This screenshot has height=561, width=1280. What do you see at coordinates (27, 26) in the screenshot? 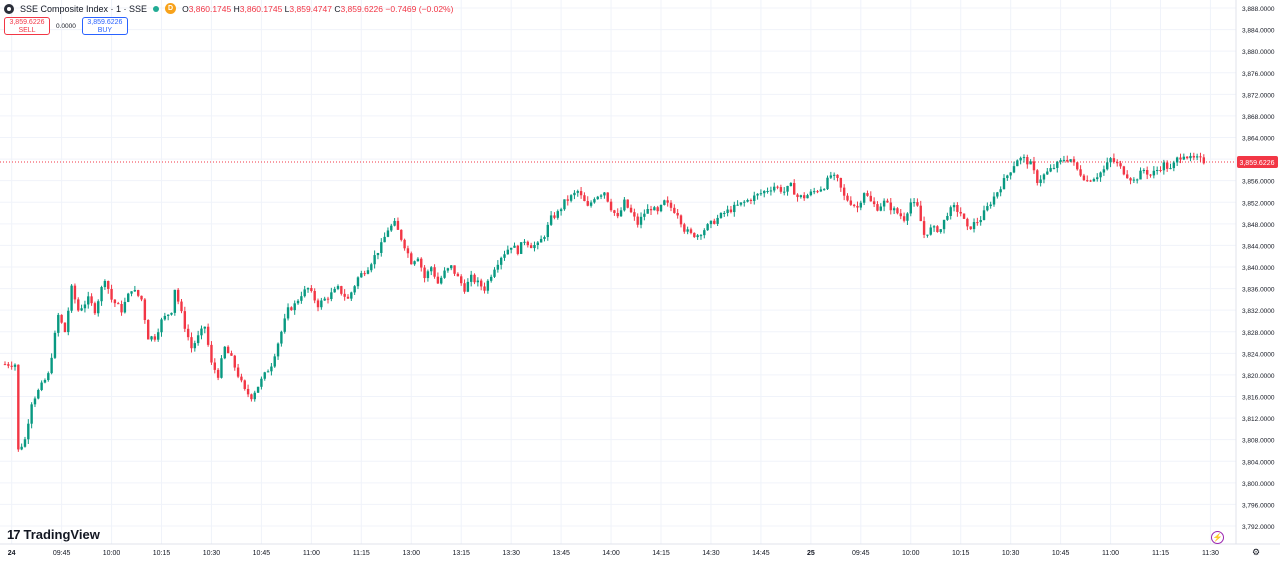
I see `sell-button: 3,859.6226 SELL` at bounding box center [27, 26].